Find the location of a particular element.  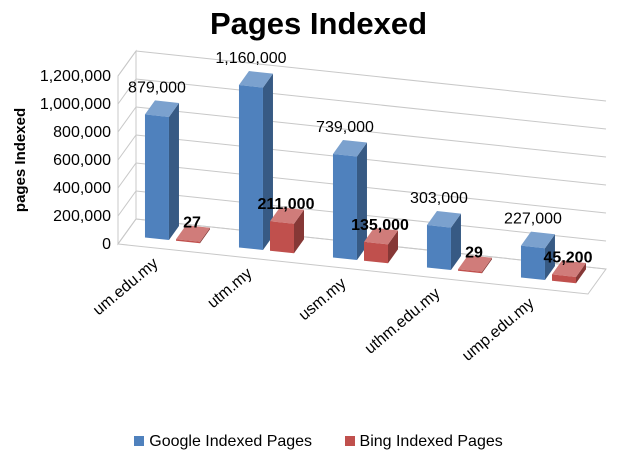

data-label-0: 1,160,000 is located at coordinates (250, 58).